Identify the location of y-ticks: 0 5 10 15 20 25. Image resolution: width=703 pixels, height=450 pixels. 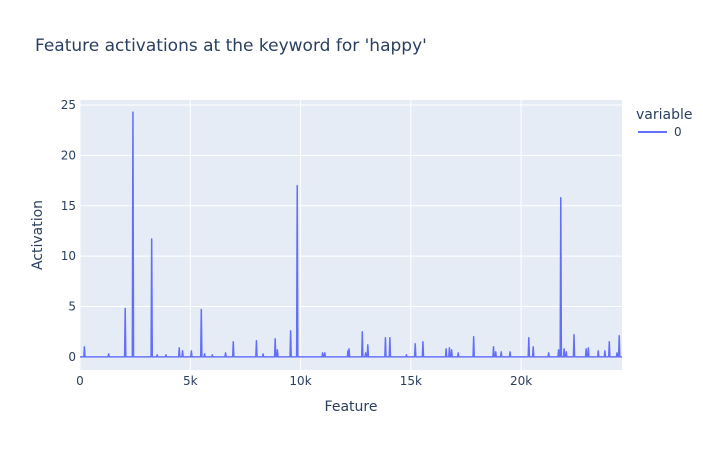
(68, 231).